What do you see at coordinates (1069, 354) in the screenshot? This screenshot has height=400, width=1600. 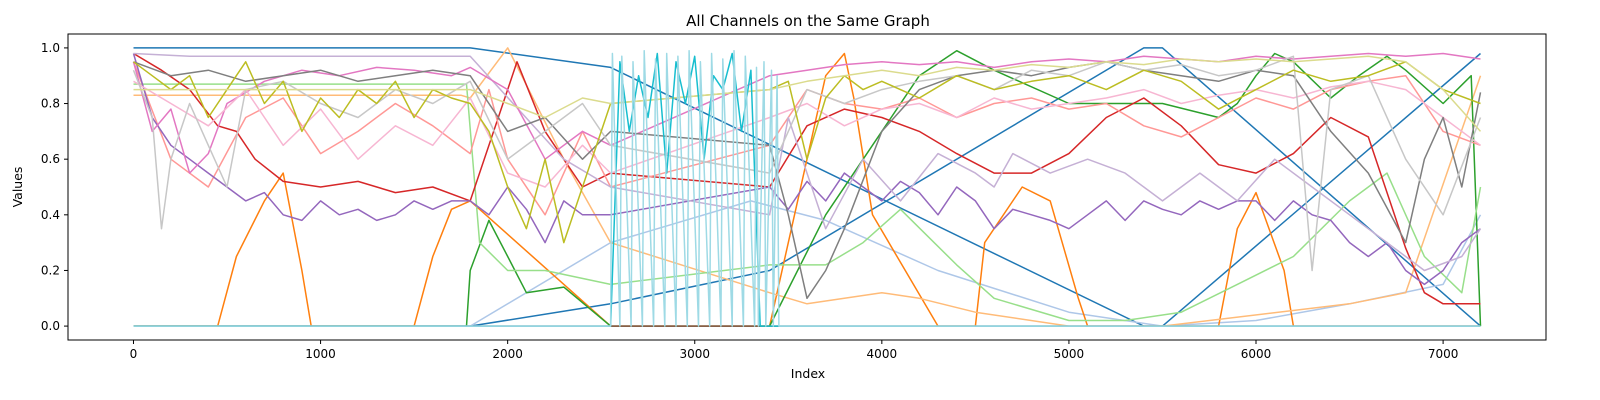 I see `x-tick-label: 5000` at bounding box center [1069, 354].